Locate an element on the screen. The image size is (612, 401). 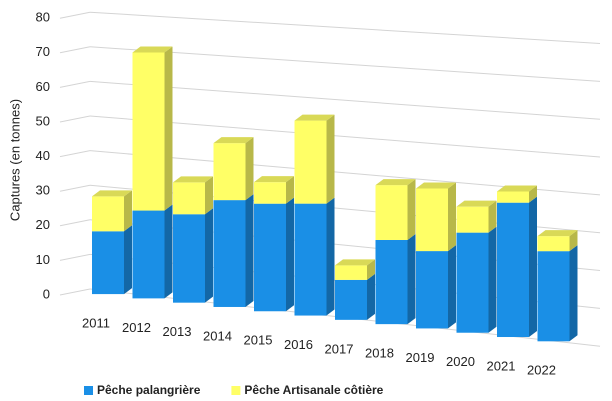
legend-label: Pêche palangrière is located at coordinates (149, 390).